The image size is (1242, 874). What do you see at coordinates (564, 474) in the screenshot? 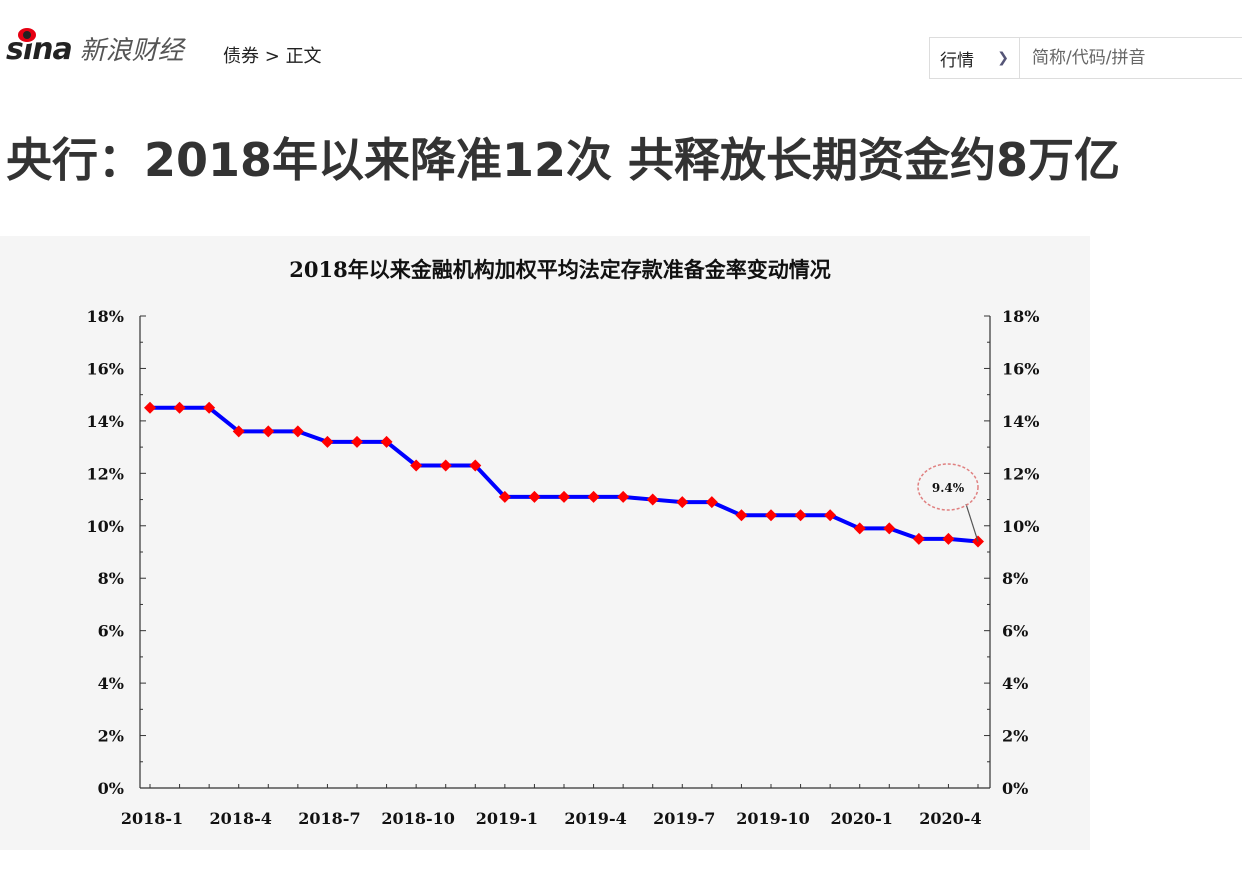
I see `series-line` at bounding box center [564, 474].